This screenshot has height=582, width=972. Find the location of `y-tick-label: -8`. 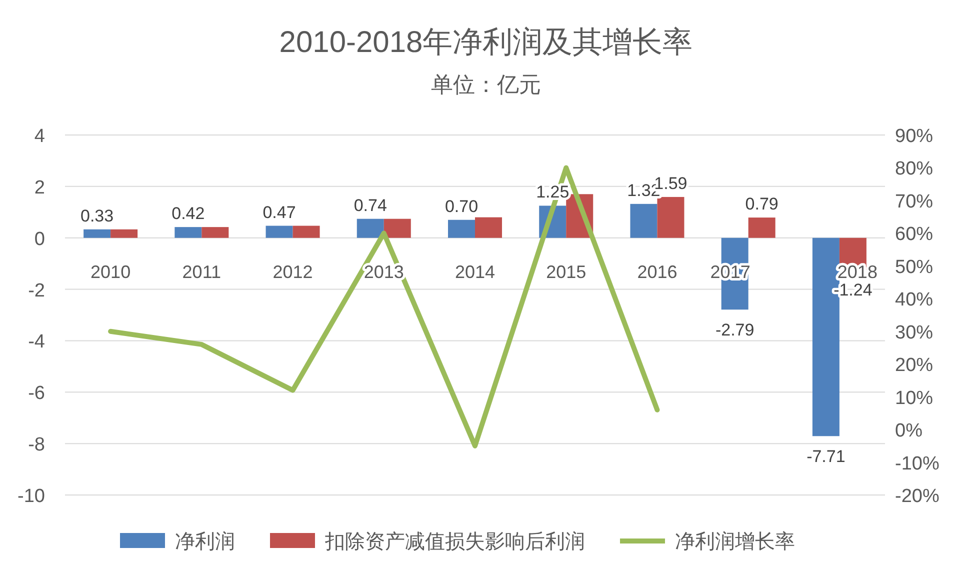

y-tick-label: -8 is located at coordinates (36, 445).